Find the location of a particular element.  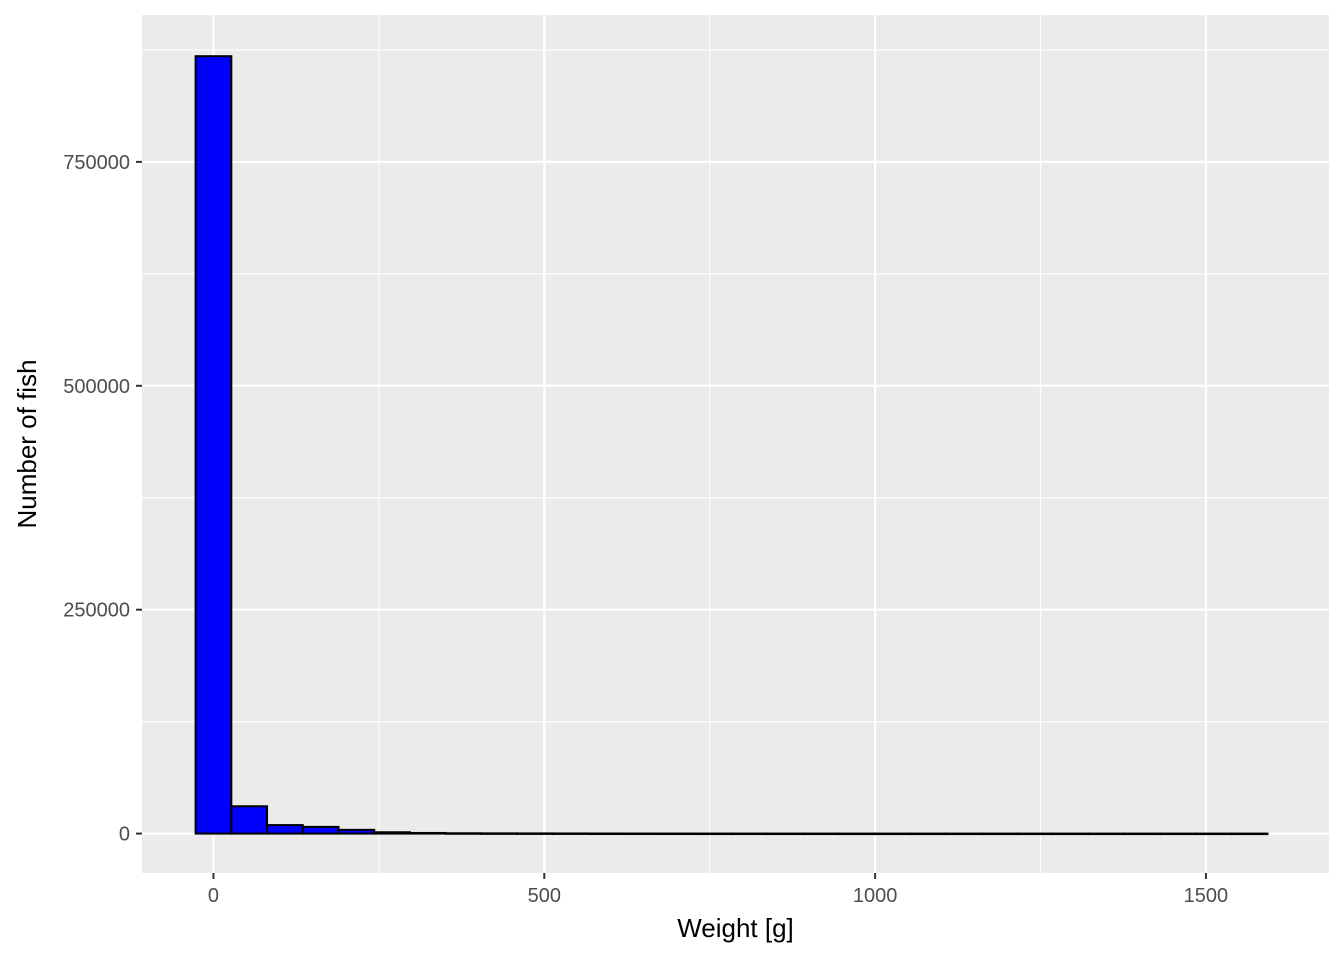

y-tick-label: 500000 is located at coordinates (96, 387).